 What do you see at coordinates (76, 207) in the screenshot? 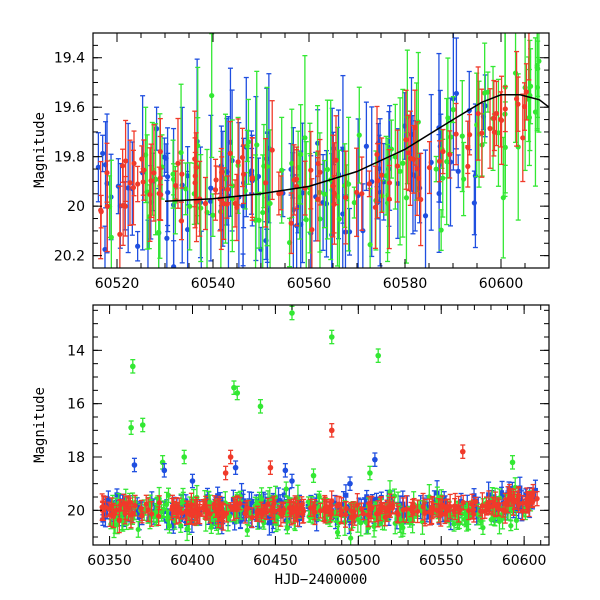
I see `y-tick-label: 20` at bounding box center [76, 207].